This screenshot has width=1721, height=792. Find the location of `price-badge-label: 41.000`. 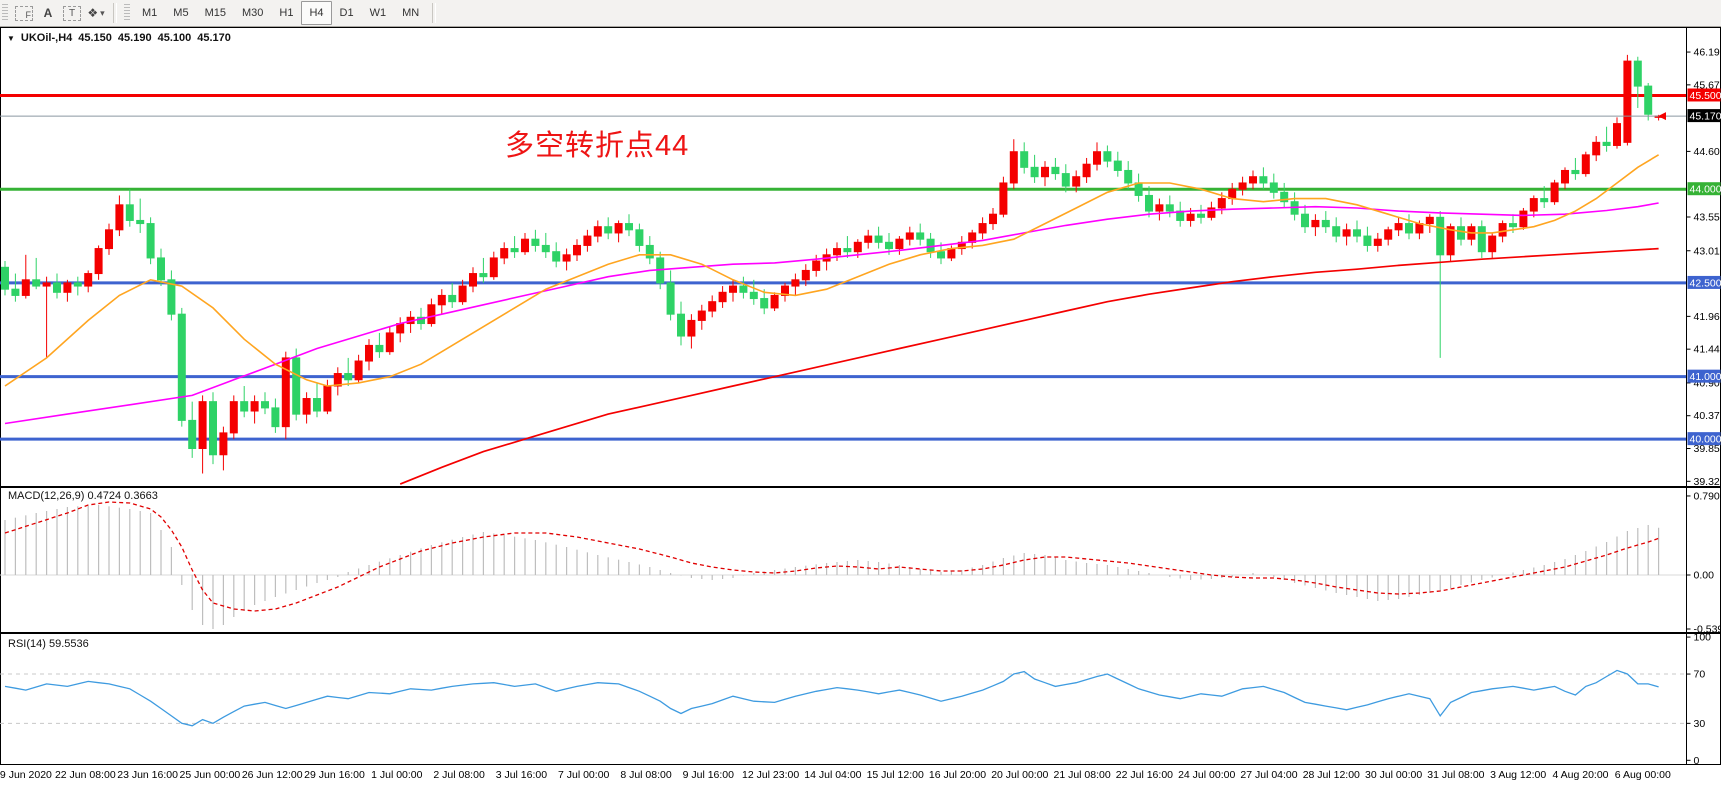

price-badge-label: 41.000 is located at coordinates (1705, 377).